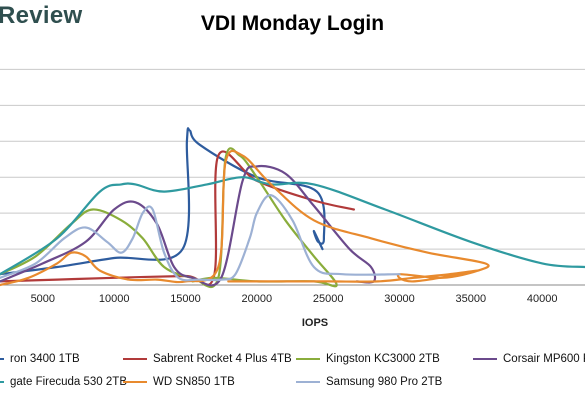 The image size is (585, 401). I want to click on legend-item: Kingston KC3000 2TB, so click(368, 359).